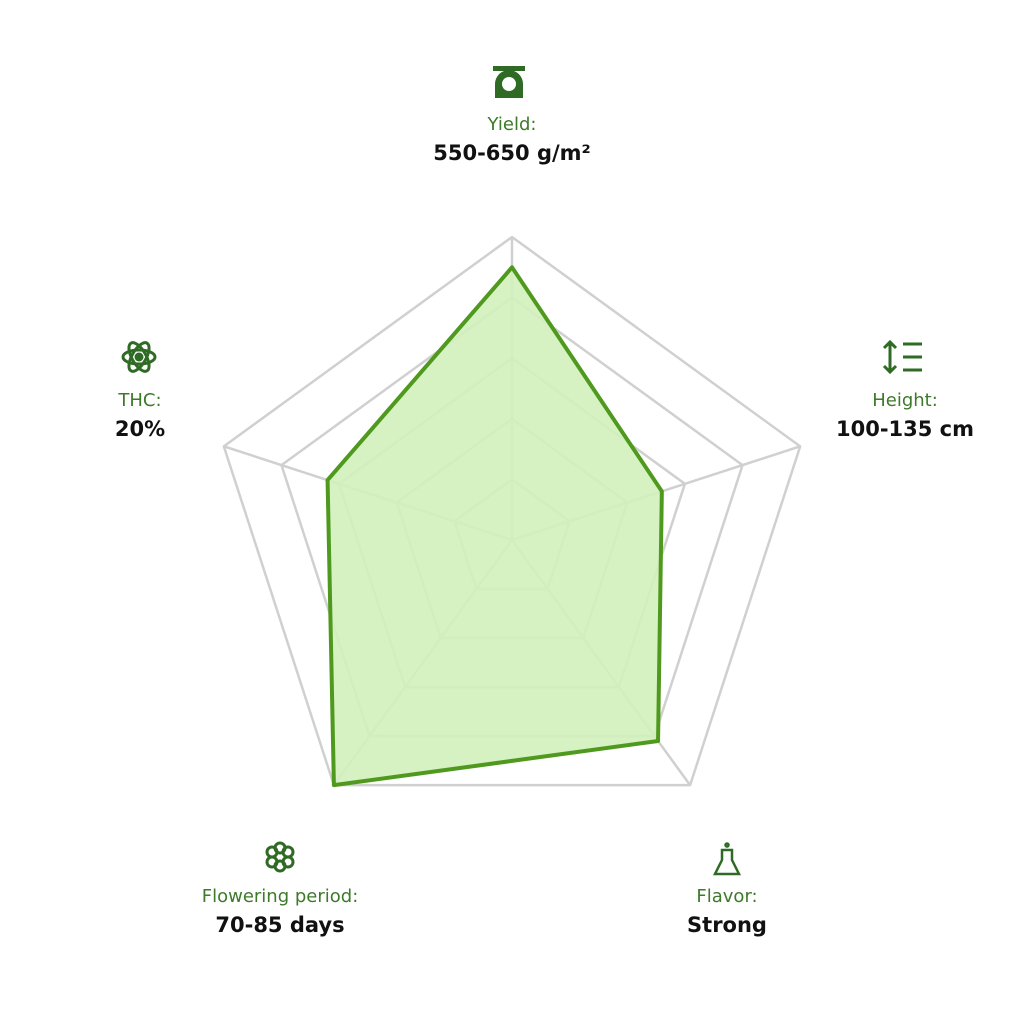 This screenshot has width=1020, height=1020. I want to click on axis-label: Flavor:, so click(726, 896).